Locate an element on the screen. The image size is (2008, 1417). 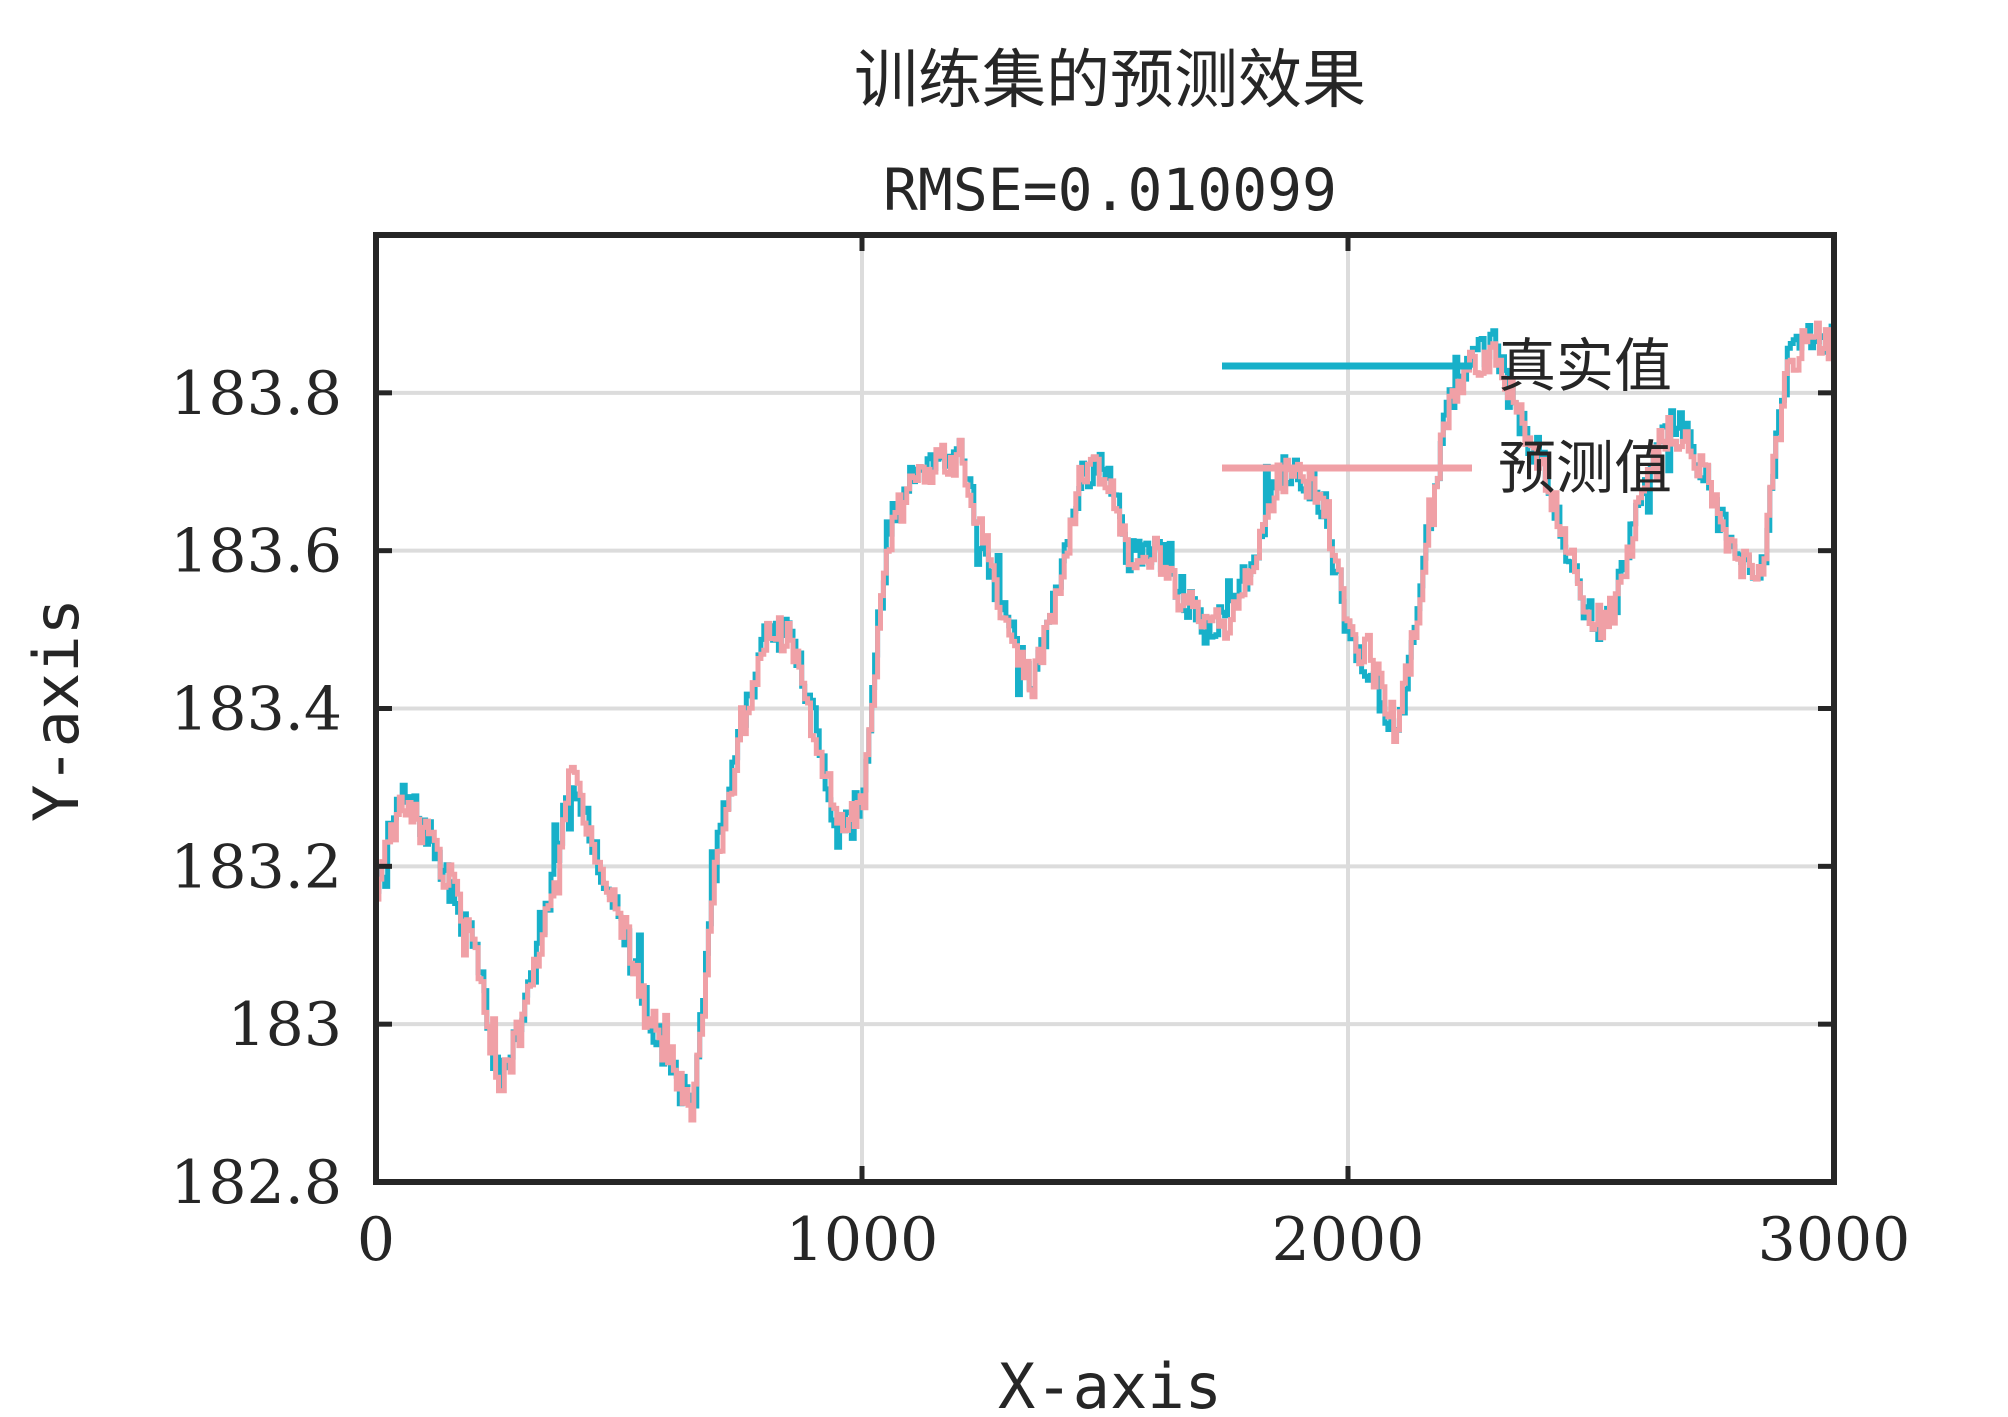
y-tick-label: 183.4 is located at coordinates (256, 710).